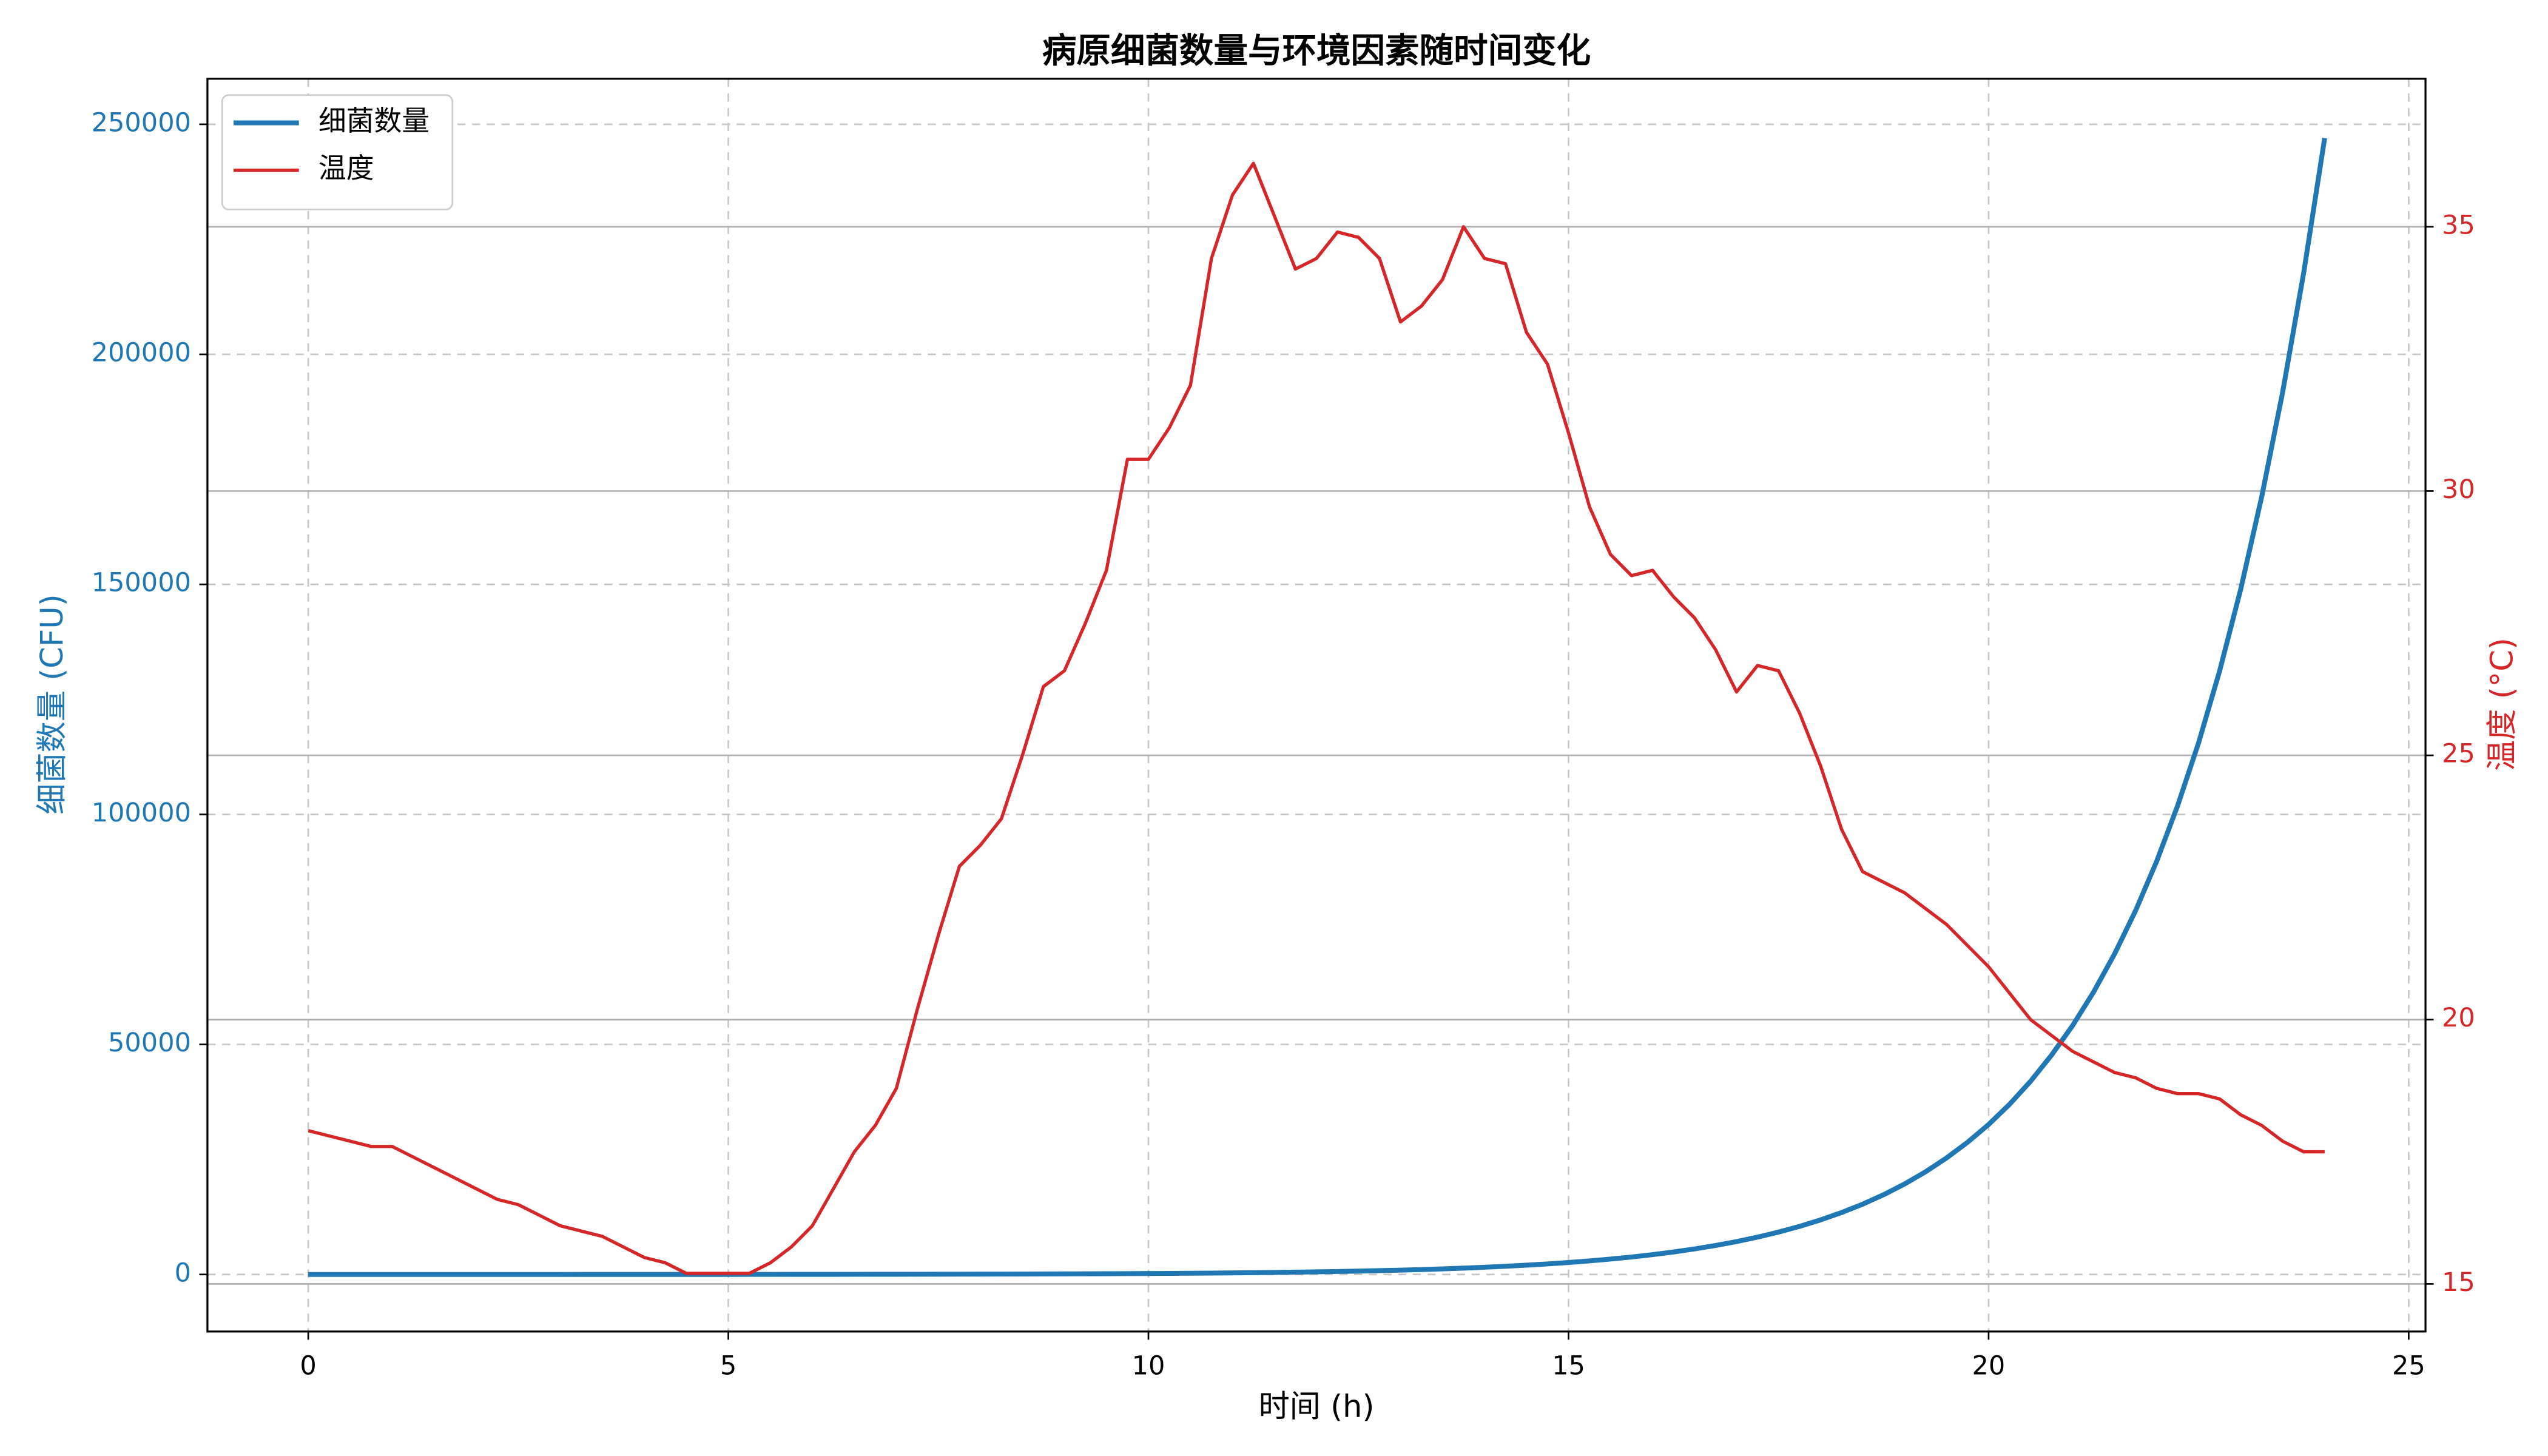  What do you see at coordinates (141, 122) in the screenshot?
I see `y-tick-label: 250000` at bounding box center [141, 122].